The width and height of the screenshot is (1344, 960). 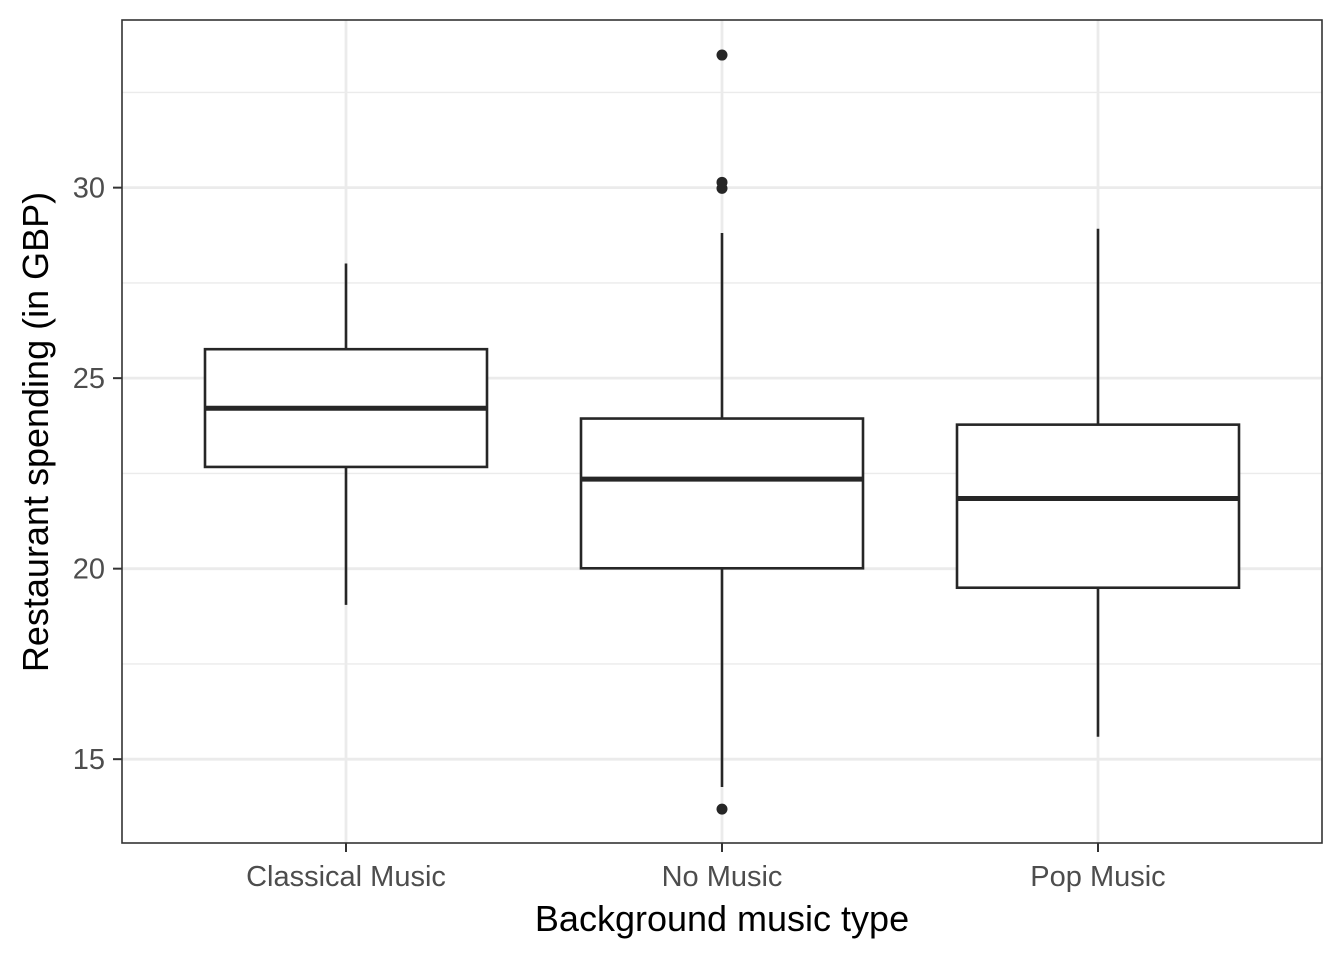 What do you see at coordinates (89, 570) in the screenshot?
I see `y-tick-label: 20` at bounding box center [89, 570].